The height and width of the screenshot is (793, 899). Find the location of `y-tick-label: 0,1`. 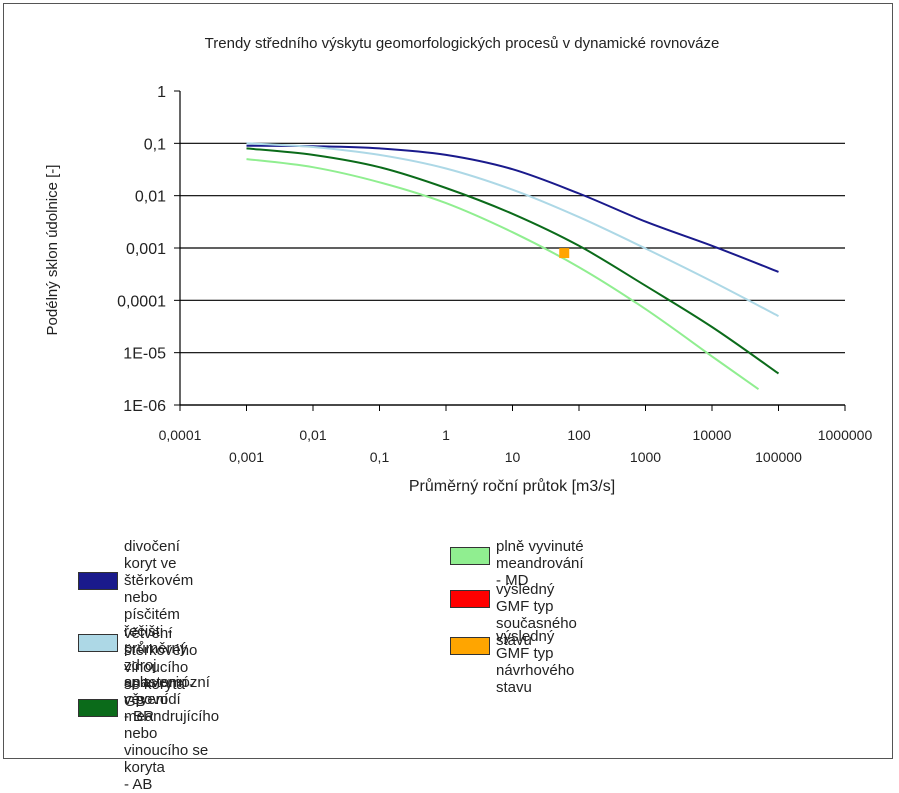

y-tick-label: 0,1 is located at coordinates (155, 144).